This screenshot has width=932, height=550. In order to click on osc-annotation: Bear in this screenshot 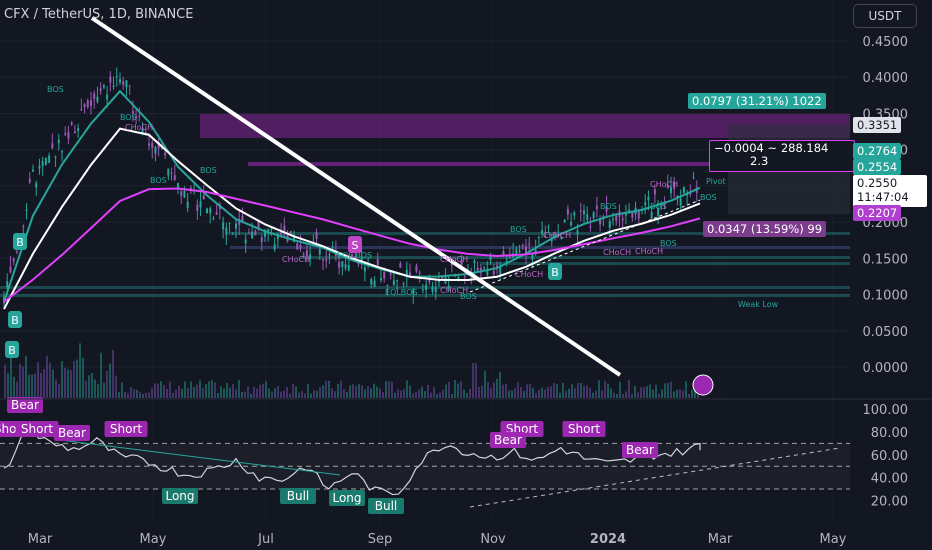, I will do `click(72, 433)`.